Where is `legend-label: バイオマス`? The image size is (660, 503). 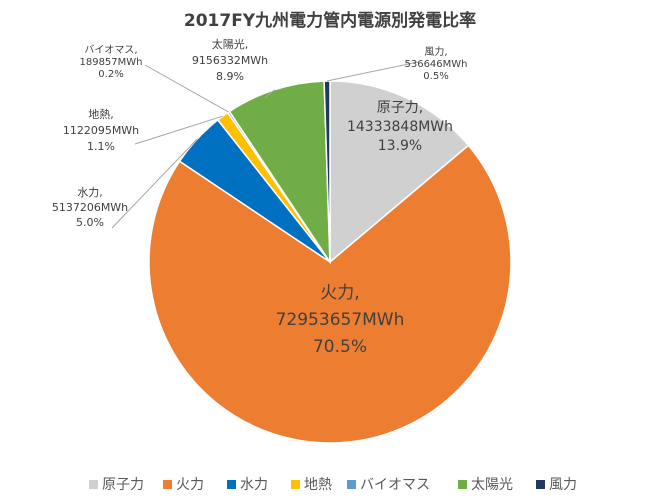 legend-label: バイオマス is located at coordinates (395, 485).